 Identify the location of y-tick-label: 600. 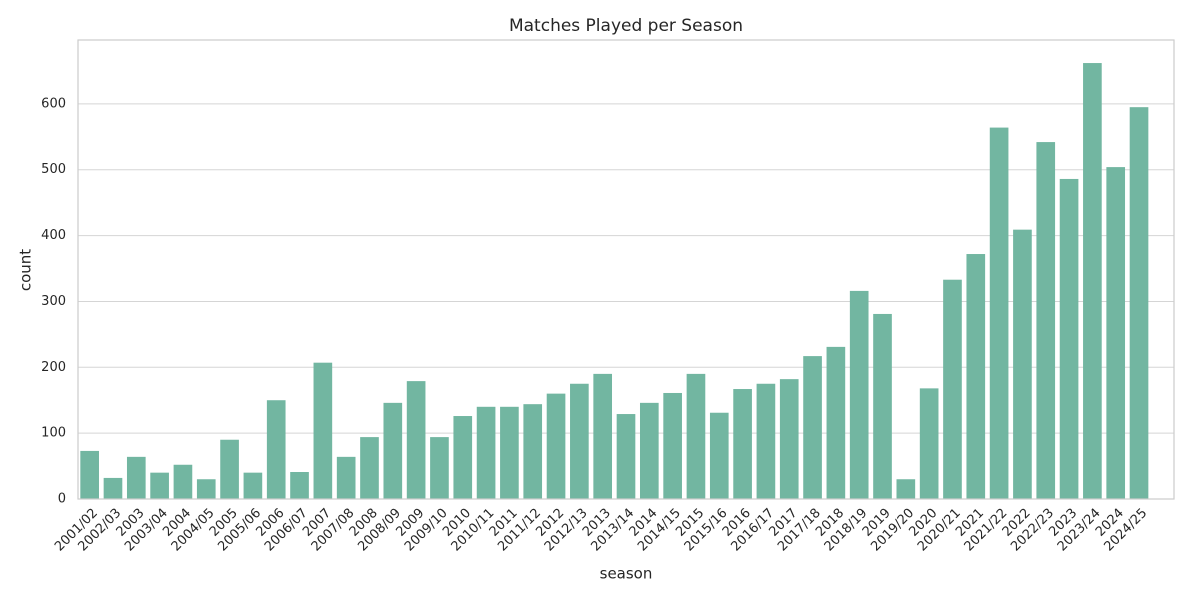
(53, 103).